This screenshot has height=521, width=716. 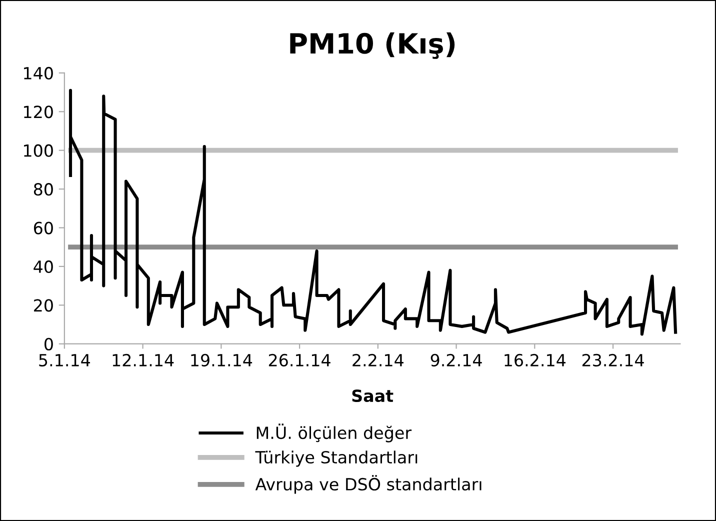 What do you see at coordinates (38, 150) in the screenshot?
I see `y-tick-label: 100` at bounding box center [38, 150].